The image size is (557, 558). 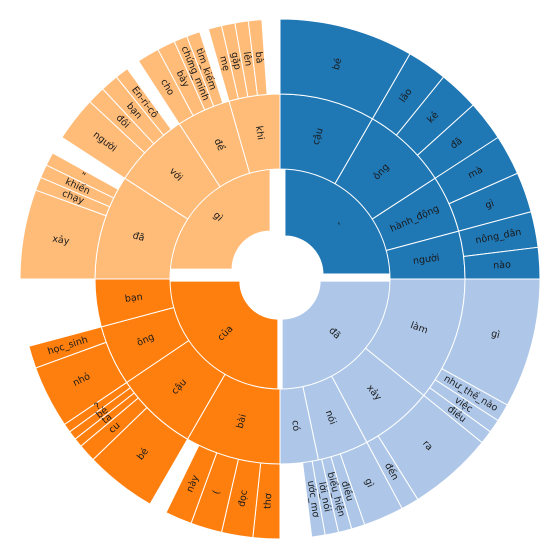 I want to click on ring2-label-bai: bài, so click(x=242, y=421).